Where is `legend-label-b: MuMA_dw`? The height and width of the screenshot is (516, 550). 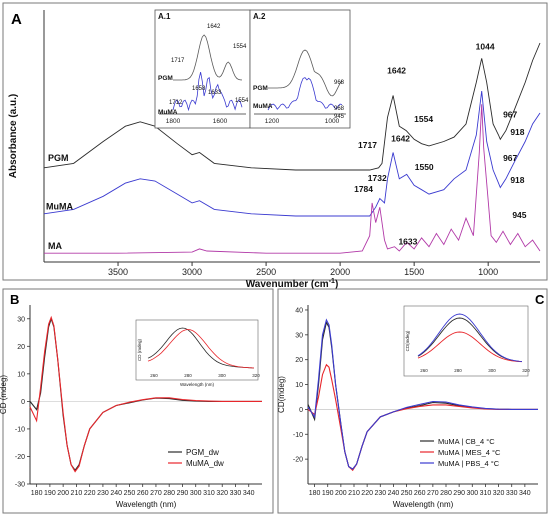
legend-label-b: MuMA_dw is located at coordinates (205, 463).